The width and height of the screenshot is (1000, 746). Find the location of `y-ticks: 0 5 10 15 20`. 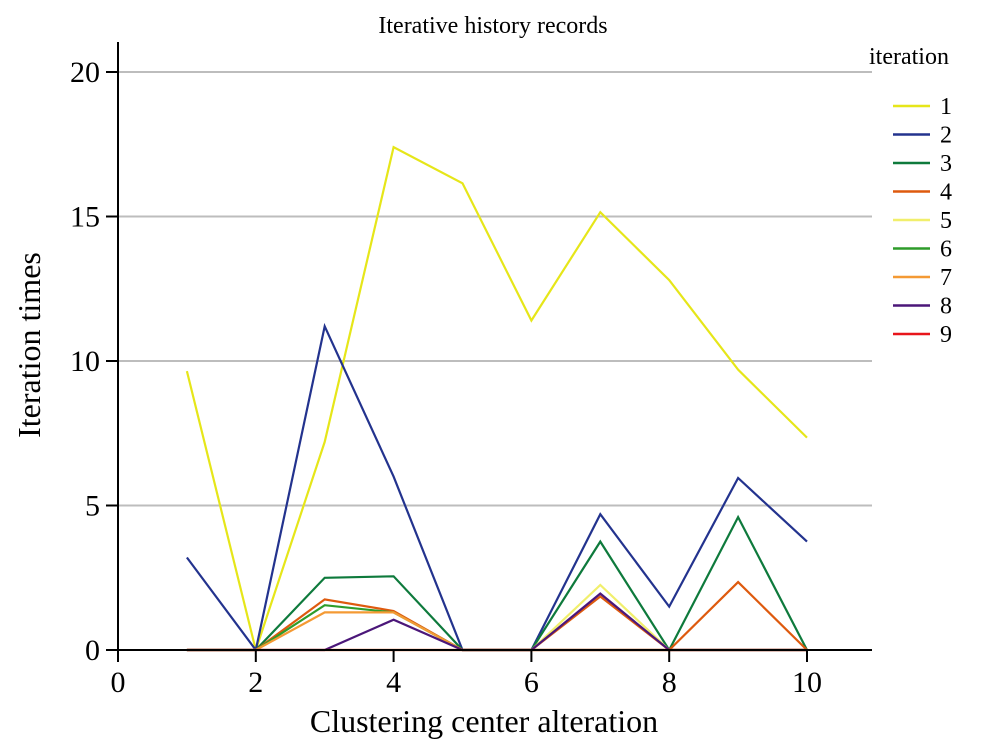

y-ticks: 0 5 10 15 20 is located at coordinates (94, 361).